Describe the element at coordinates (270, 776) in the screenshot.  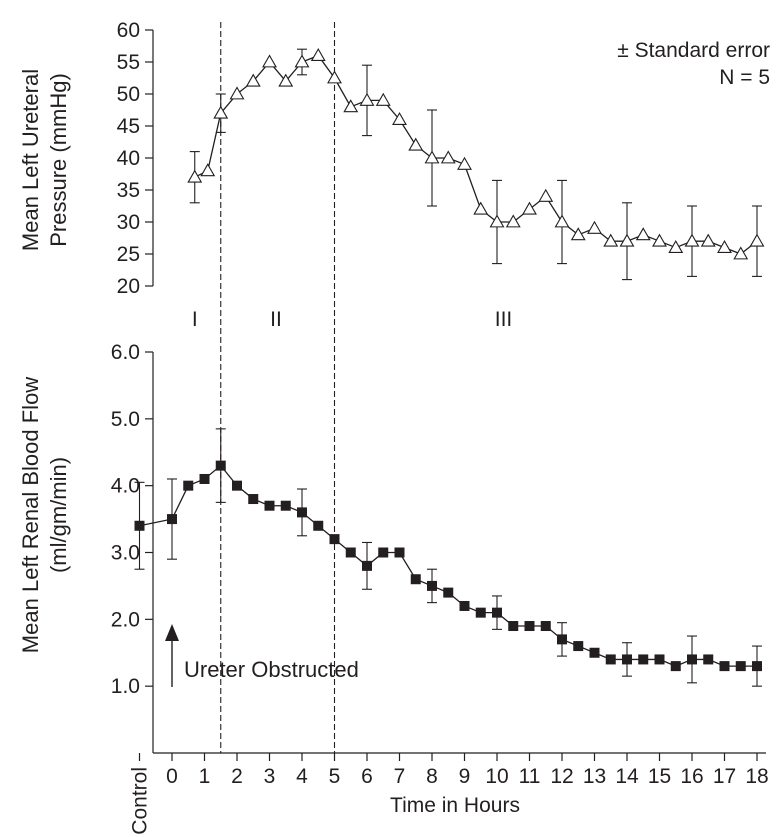
I see `x-tick-label: 3` at that location.